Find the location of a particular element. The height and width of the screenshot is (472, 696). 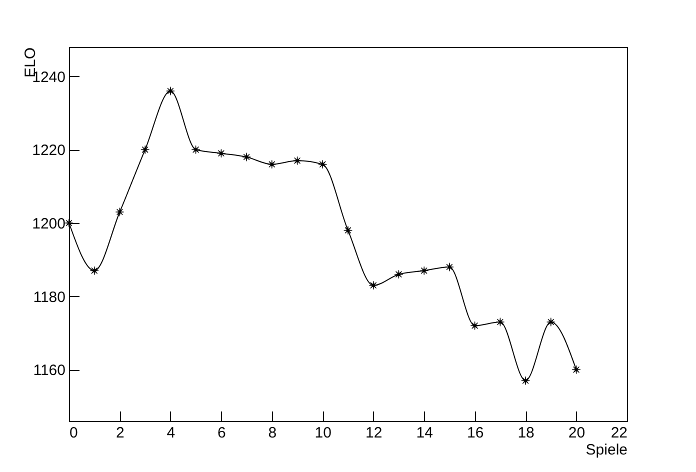

x-tick-label: 2 is located at coordinates (120, 433).